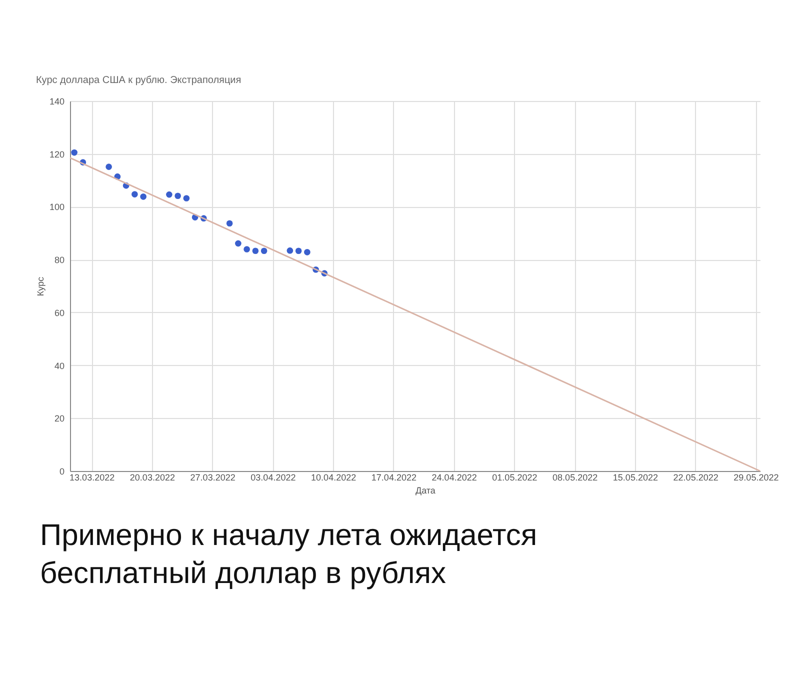  I want to click on y-tick-label: 100, so click(56, 207).